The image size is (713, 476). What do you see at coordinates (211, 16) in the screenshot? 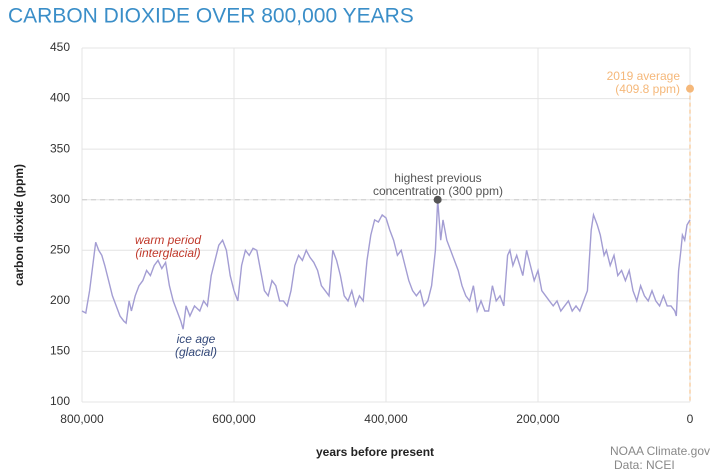
I see `chart-title: CARBON DIOXIDE OVER 800,000 YEARS` at bounding box center [211, 16].